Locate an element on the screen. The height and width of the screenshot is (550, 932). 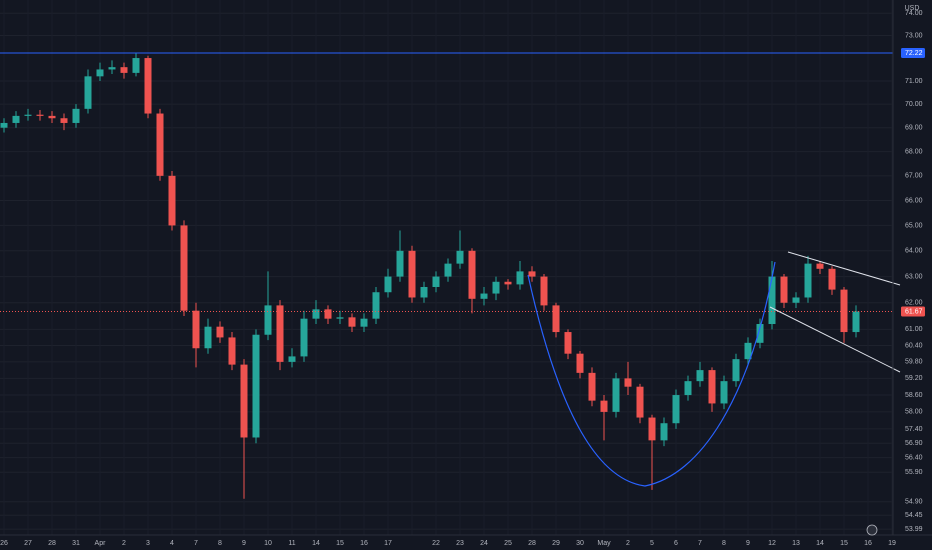
y-tick-label: 54.90 is located at coordinates (914, 502).